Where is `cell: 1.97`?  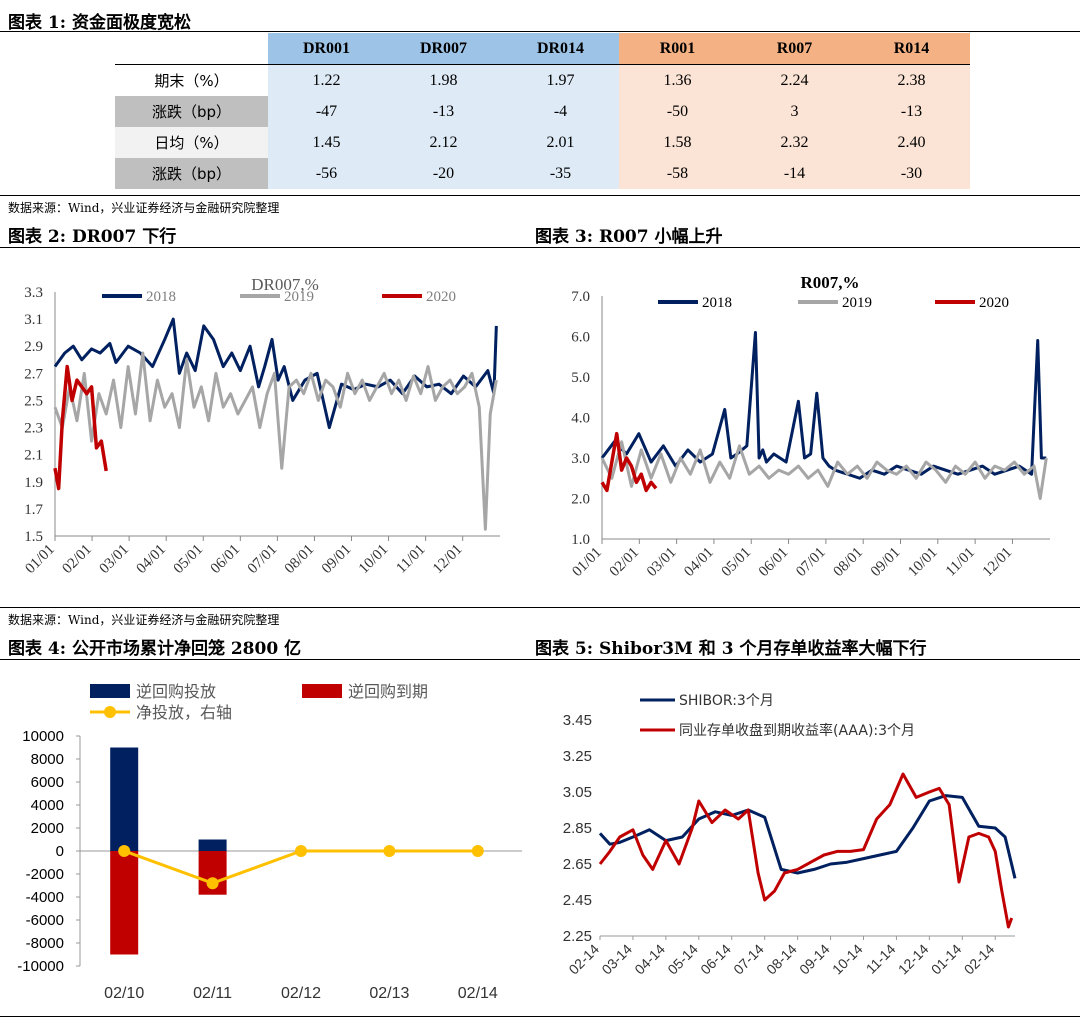 cell: 1.97 is located at coordinates (560, 80).